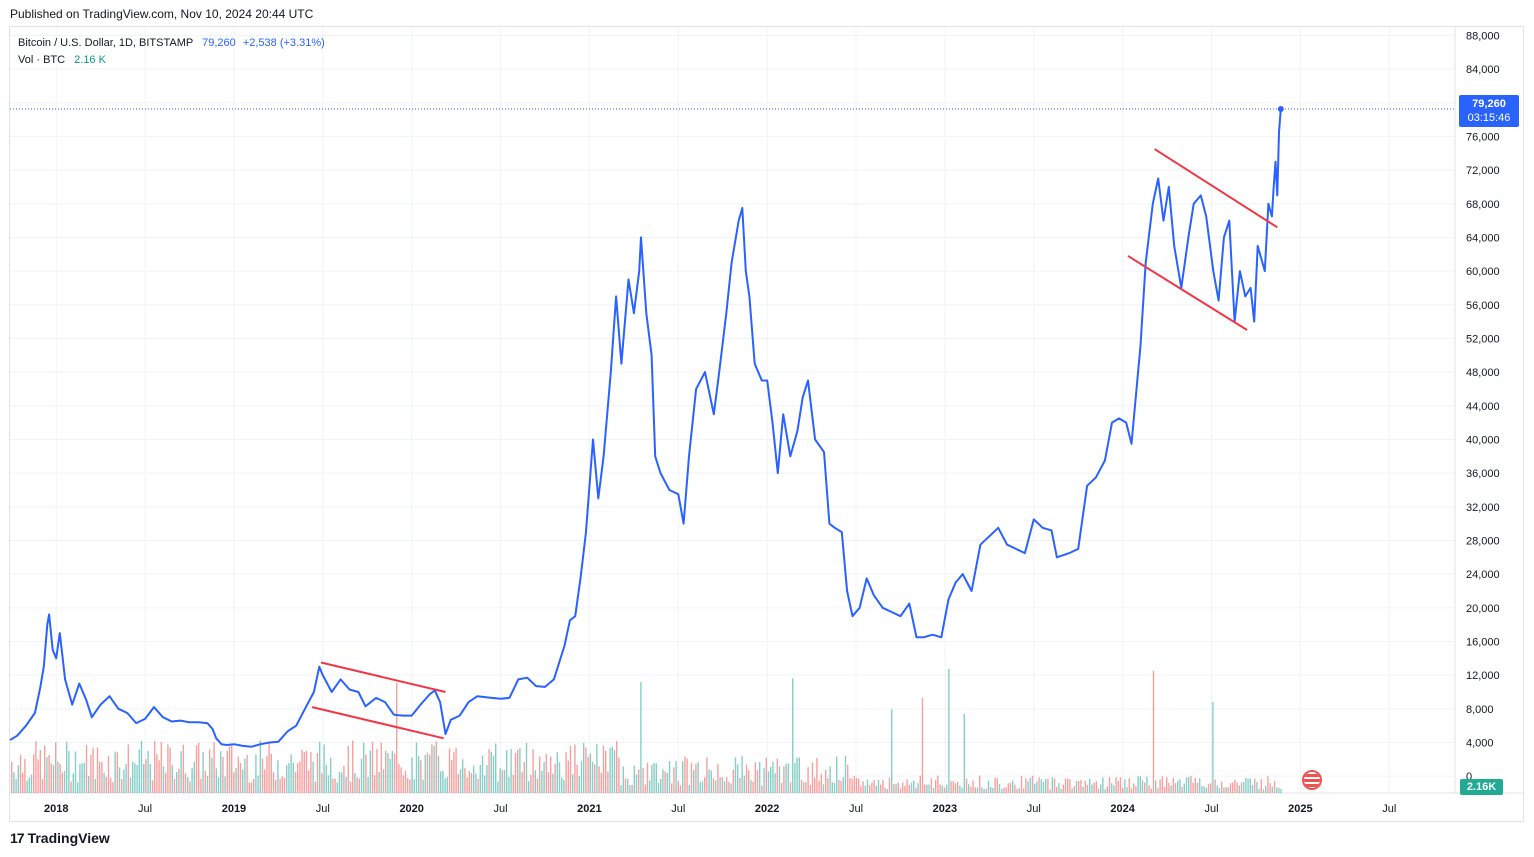 Image resolution: width=1534 pixels, height=857 pixels. What do you see at coordinates (1483, 508) in the screenshot?
I see `y-tick-label: 32,000` at bounding box center [1483, 508].